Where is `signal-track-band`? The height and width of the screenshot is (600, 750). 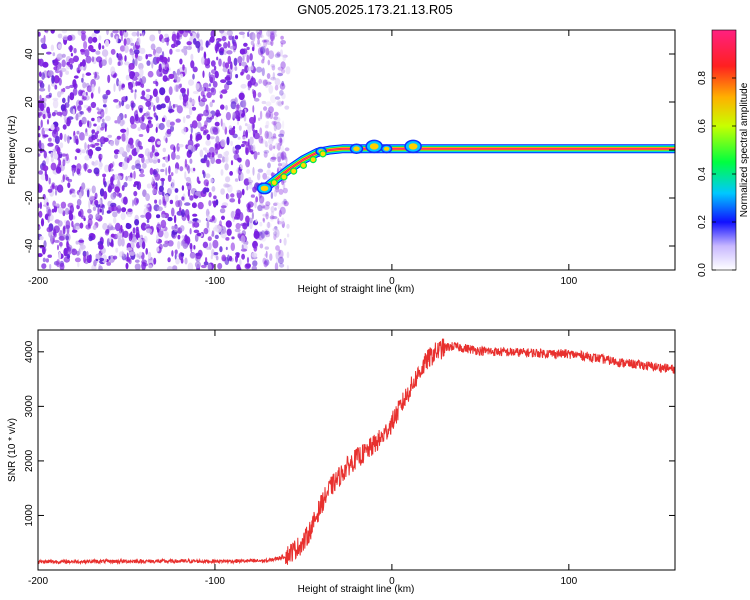
signal-track-band is located at coordinates (469, 168).